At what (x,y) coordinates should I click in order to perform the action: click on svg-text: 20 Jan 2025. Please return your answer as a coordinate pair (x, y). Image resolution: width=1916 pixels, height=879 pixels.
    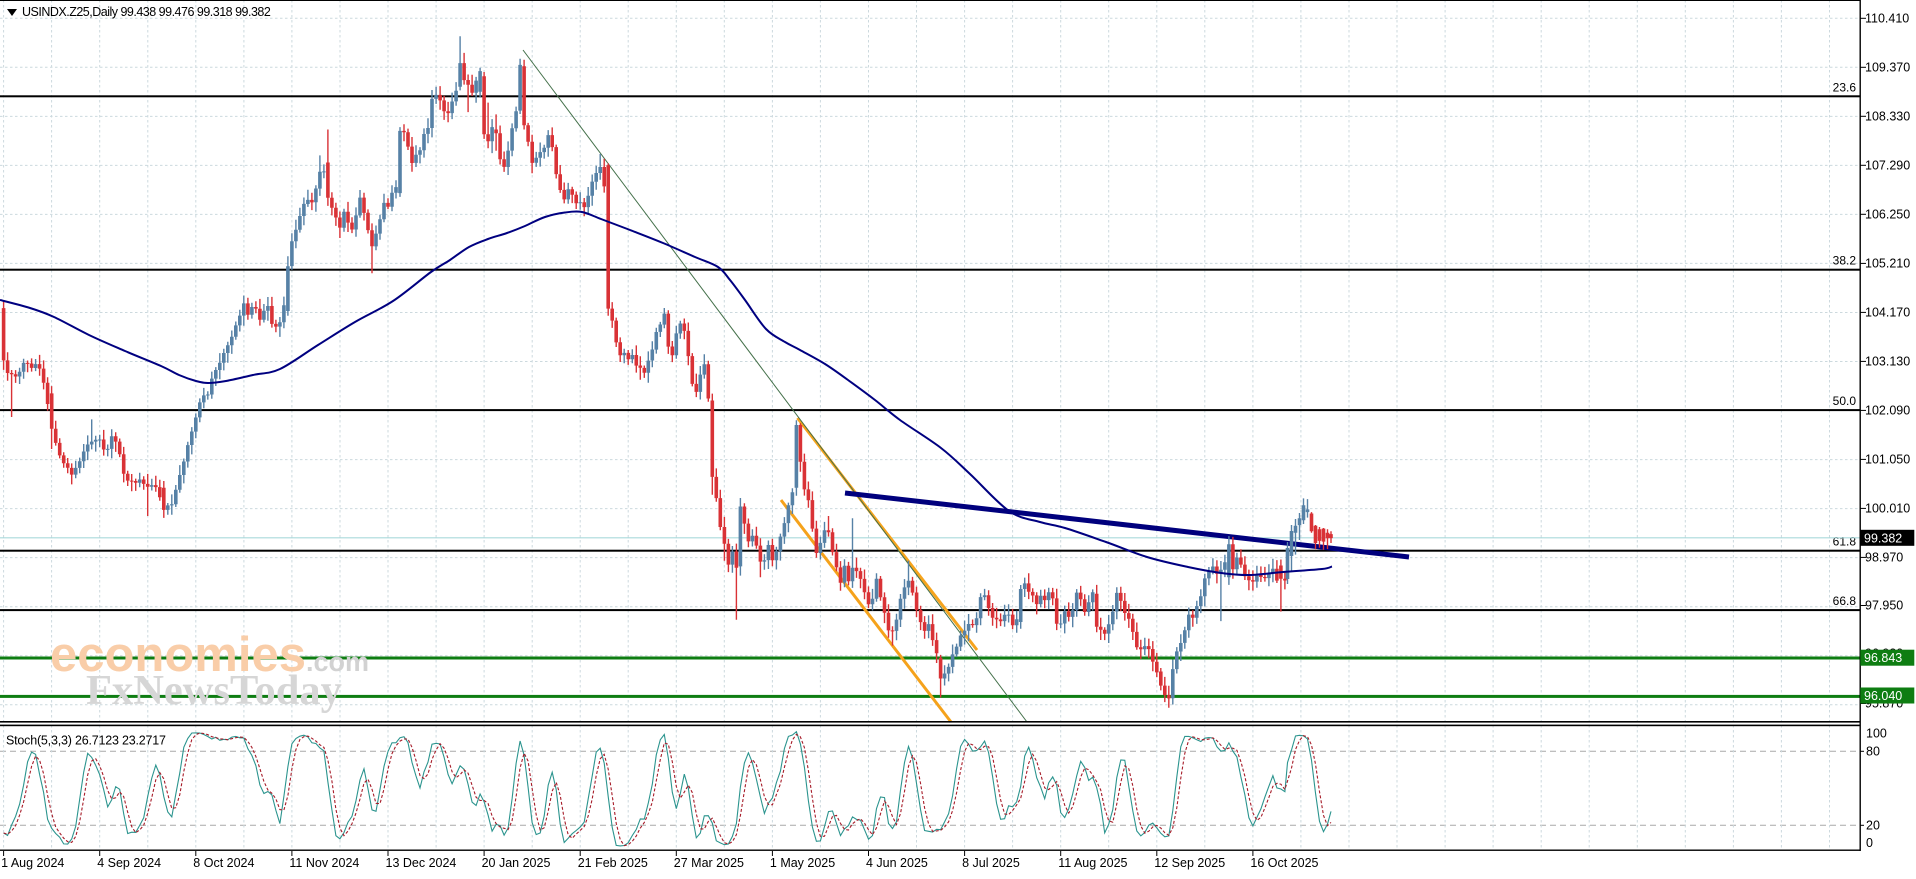
    Looking at the image, I should click on (516, 863).